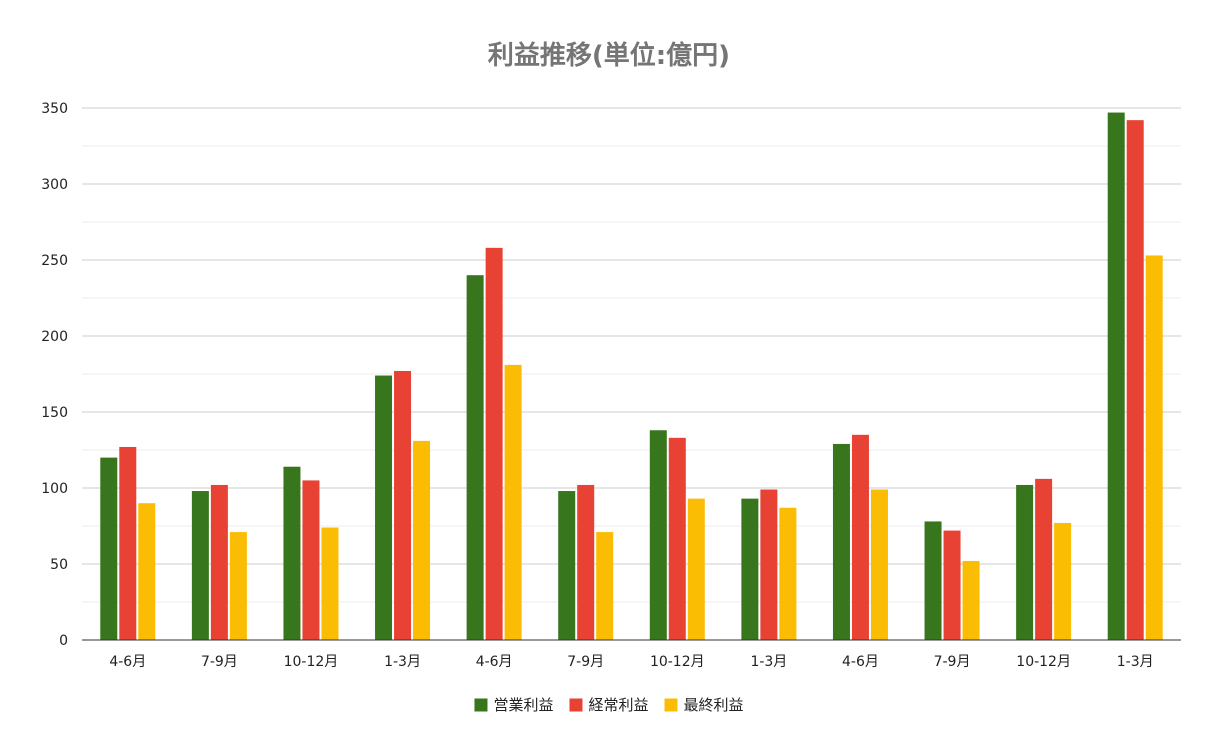  What do you see at coordinates (54, 375) in the screenshot?
I see `y-axis-ticks: 0 50 100 150 200 250 300 350` at bounding box center [54, 375].